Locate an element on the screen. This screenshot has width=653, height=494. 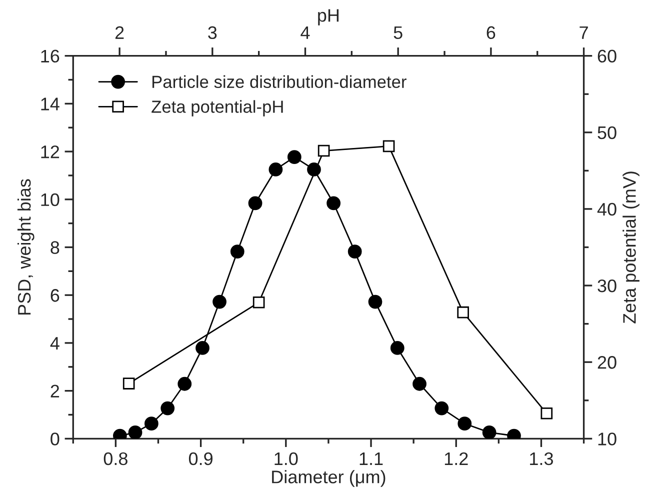
y-tick-label: 0 is located at coordinates (55, 439).